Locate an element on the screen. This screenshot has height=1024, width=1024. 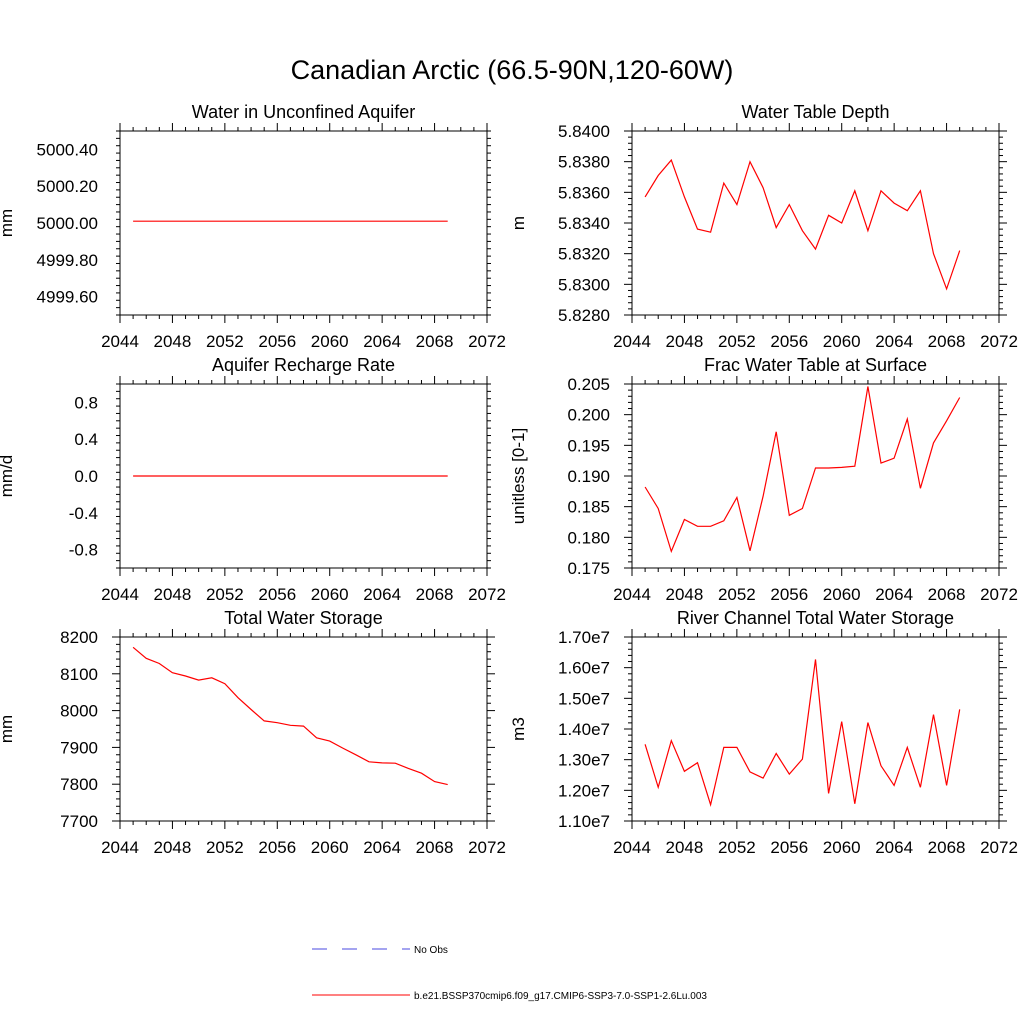
y-tick-label: 0.205 is located at coordinates (588, 384).